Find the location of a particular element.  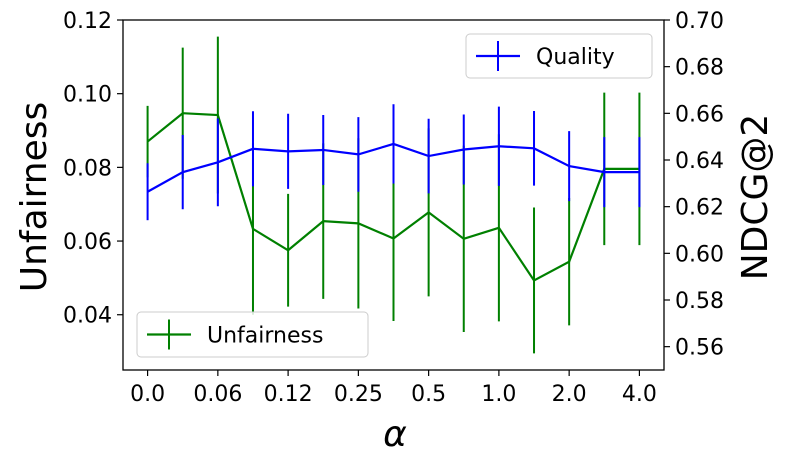

x-tick-label: 0.12 is located at coordinates (288, 394).